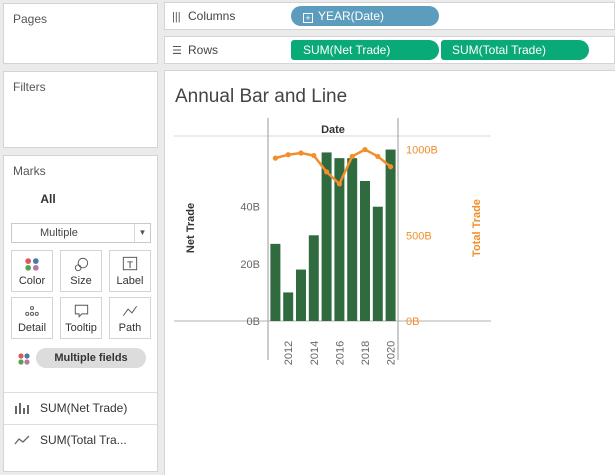  I want to click on point-total-trade-2014, so click(314, 155).